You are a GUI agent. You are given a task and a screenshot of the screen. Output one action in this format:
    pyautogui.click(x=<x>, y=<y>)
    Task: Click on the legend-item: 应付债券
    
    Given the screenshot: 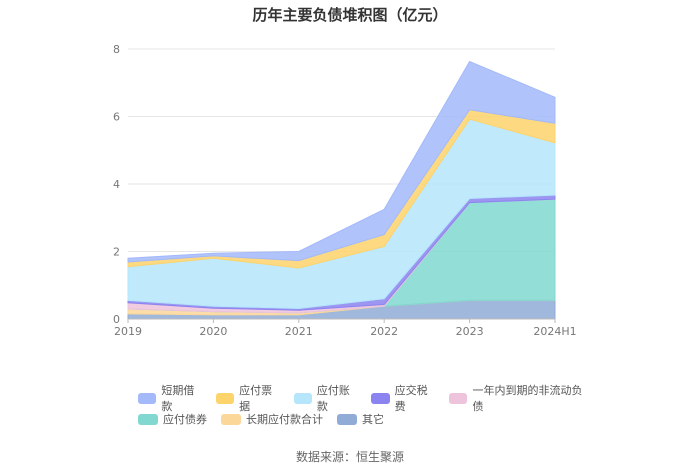 What is the action you would take?
    pyautogui.click(x=172, y=419)
    